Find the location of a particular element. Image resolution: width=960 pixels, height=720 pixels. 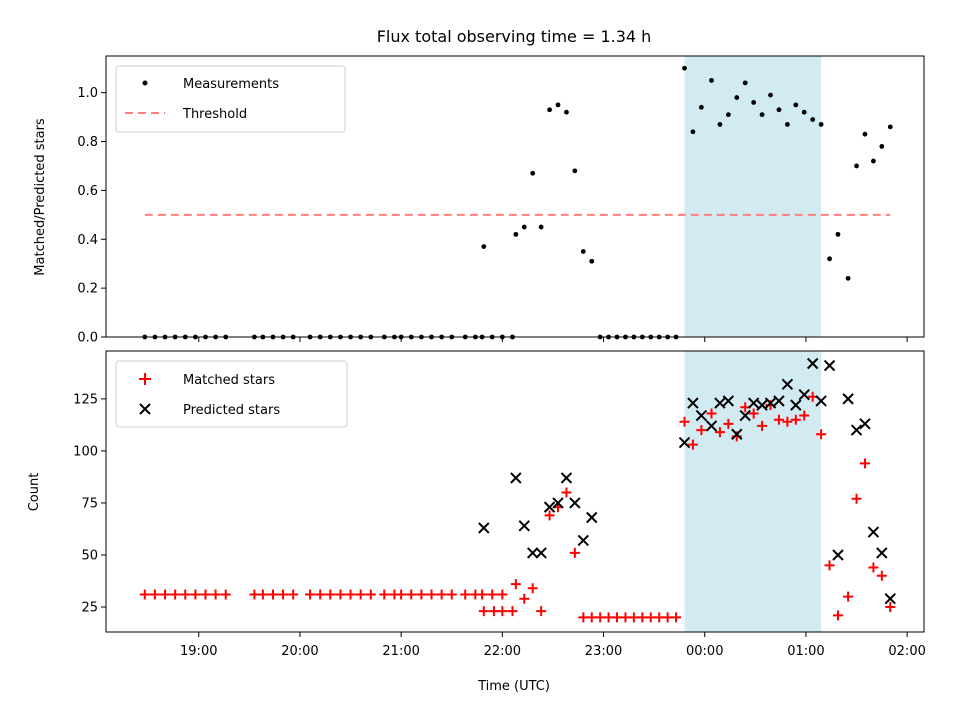

legend-matched-marker is located at coordinates (145, 379).